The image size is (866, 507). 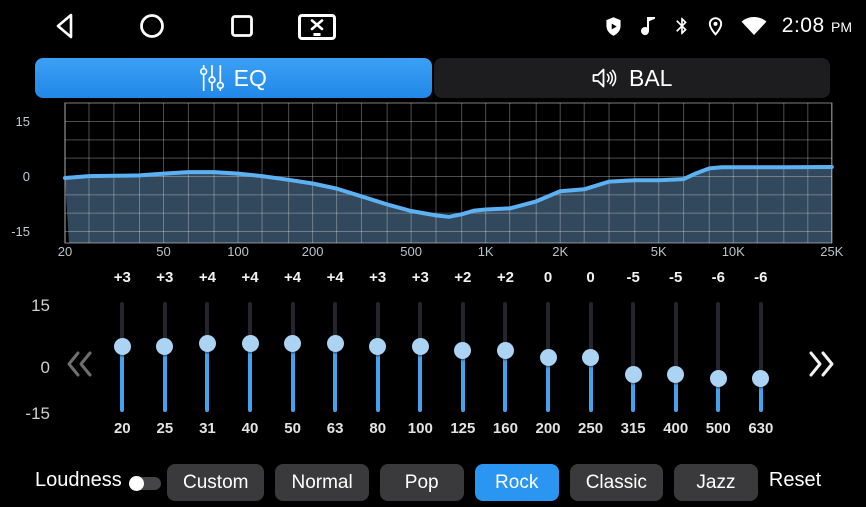 I want to click on location-icon, so click(x=715, y=26).